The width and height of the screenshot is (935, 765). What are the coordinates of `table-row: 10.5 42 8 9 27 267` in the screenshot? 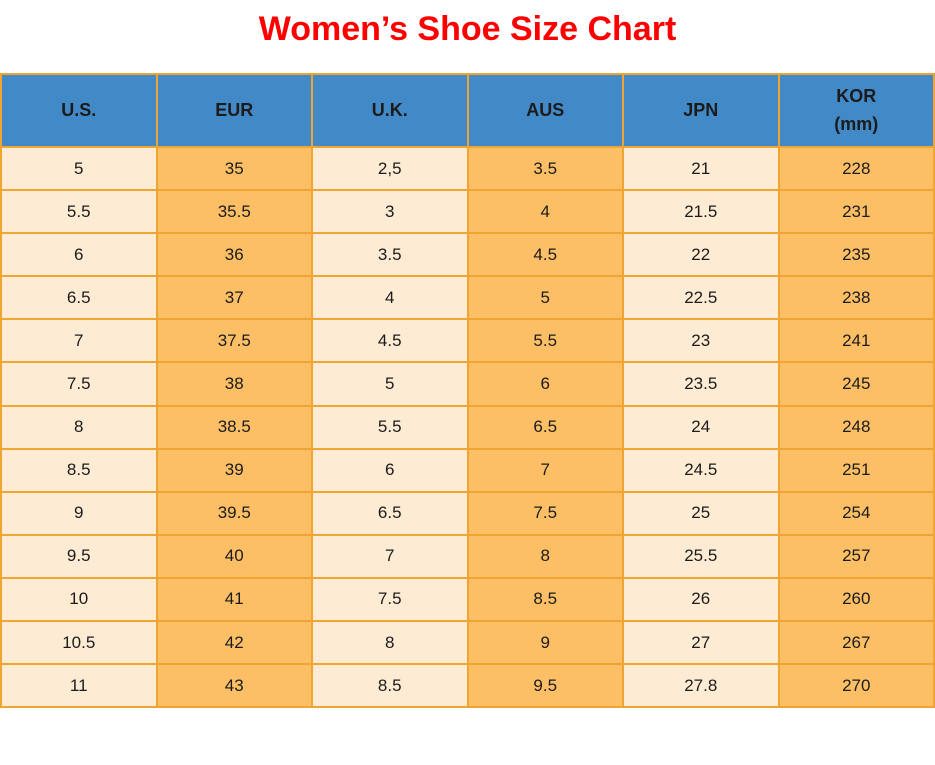 It's located at (467, 643).